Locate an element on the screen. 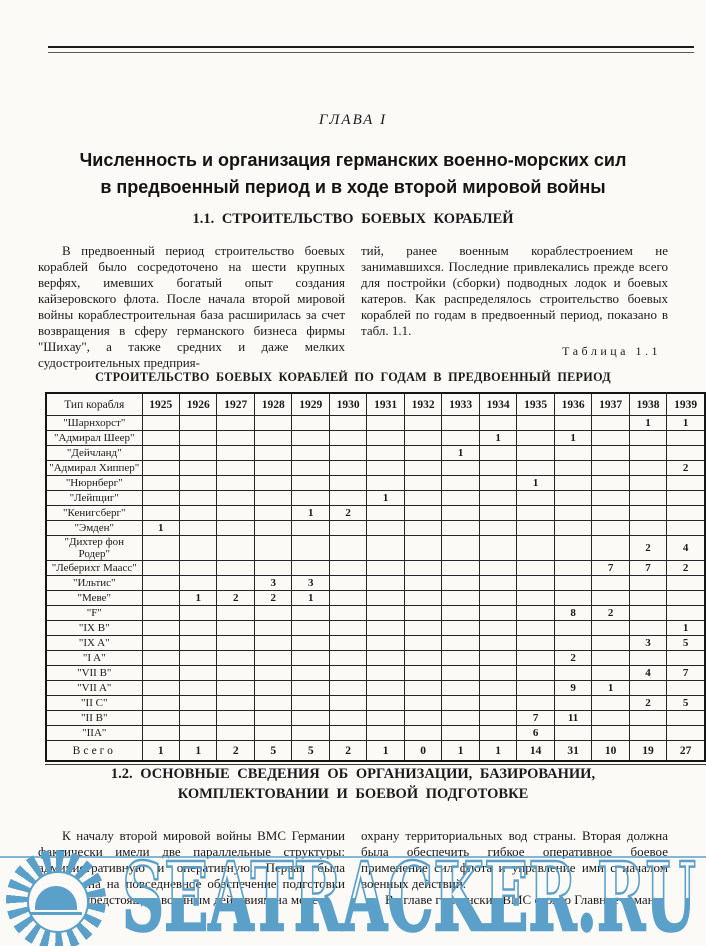 This screenshot has width=706, height=946. table-row: "Кенигсберг" 1 2 is located at coordinates (375, 513).